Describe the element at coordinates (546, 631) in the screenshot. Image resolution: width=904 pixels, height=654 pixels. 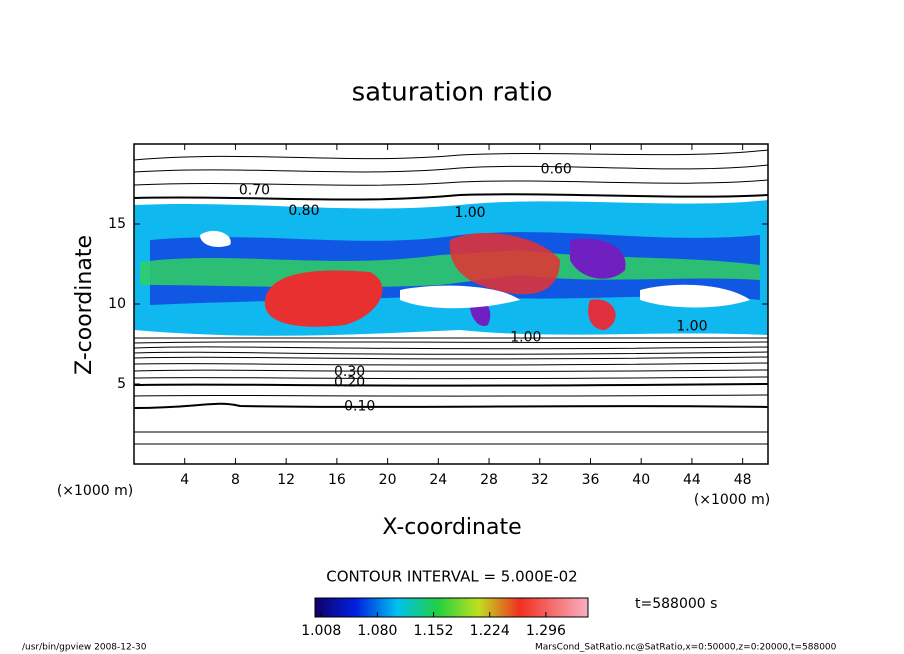
I see `colorbar-tick-label: 1.296` at that location.